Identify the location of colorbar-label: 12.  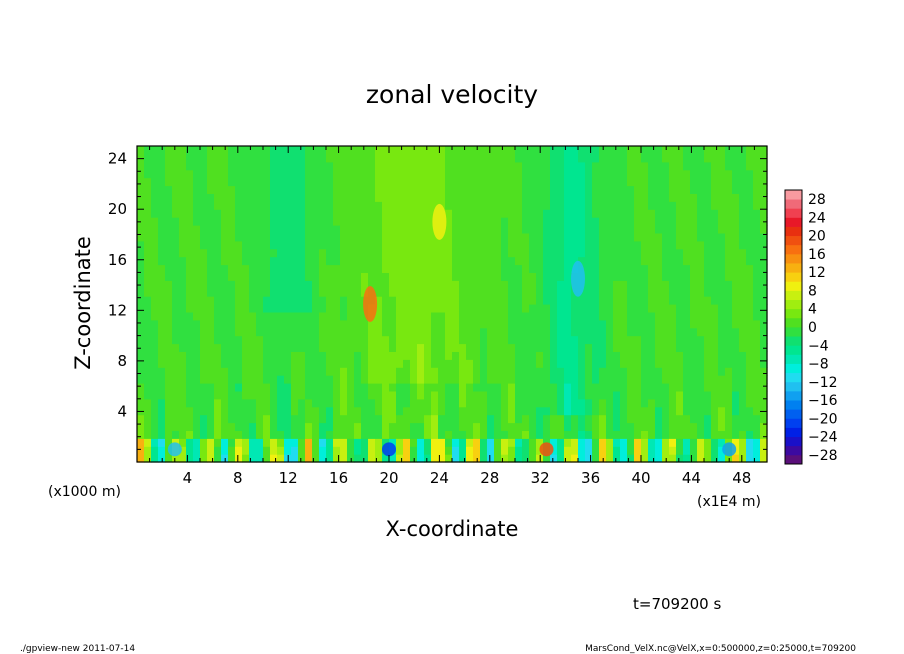
(817, 273).